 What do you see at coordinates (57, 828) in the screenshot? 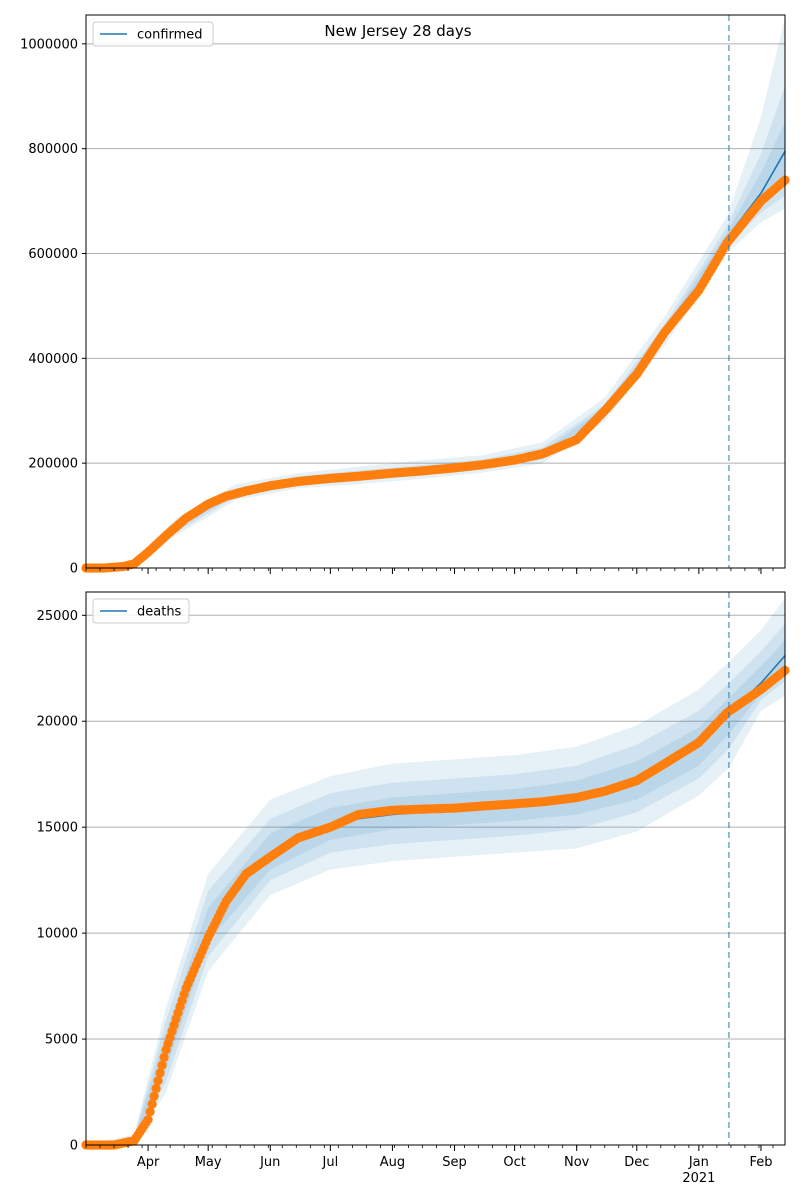
I see `deaths-y-tick-label: 15000` at bounding box center [57, 828].